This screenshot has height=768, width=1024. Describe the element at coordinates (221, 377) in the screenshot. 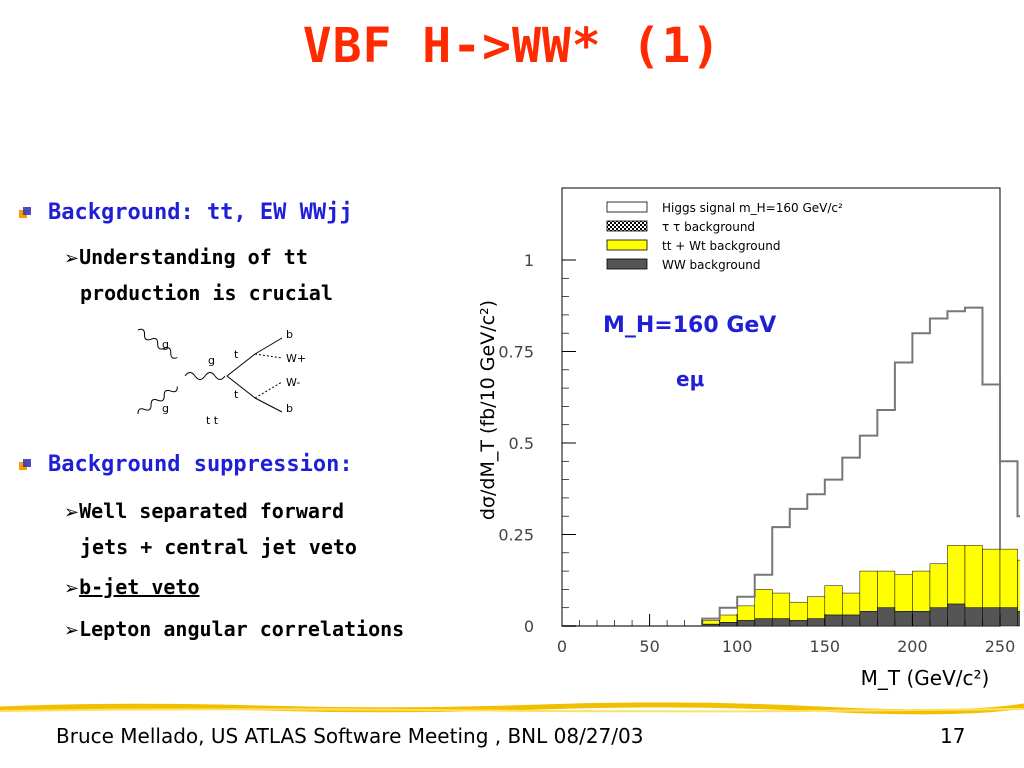

I see `feynman-diagram: g g g t t b W+ W- b t t` at that location.